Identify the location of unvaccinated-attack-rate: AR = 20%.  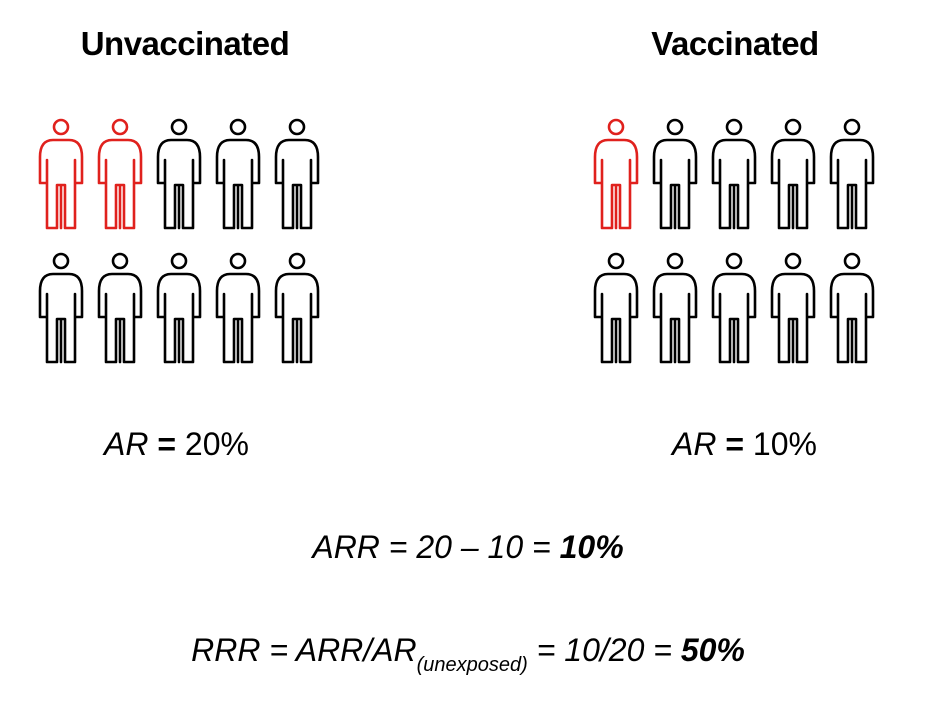
(176, 444).